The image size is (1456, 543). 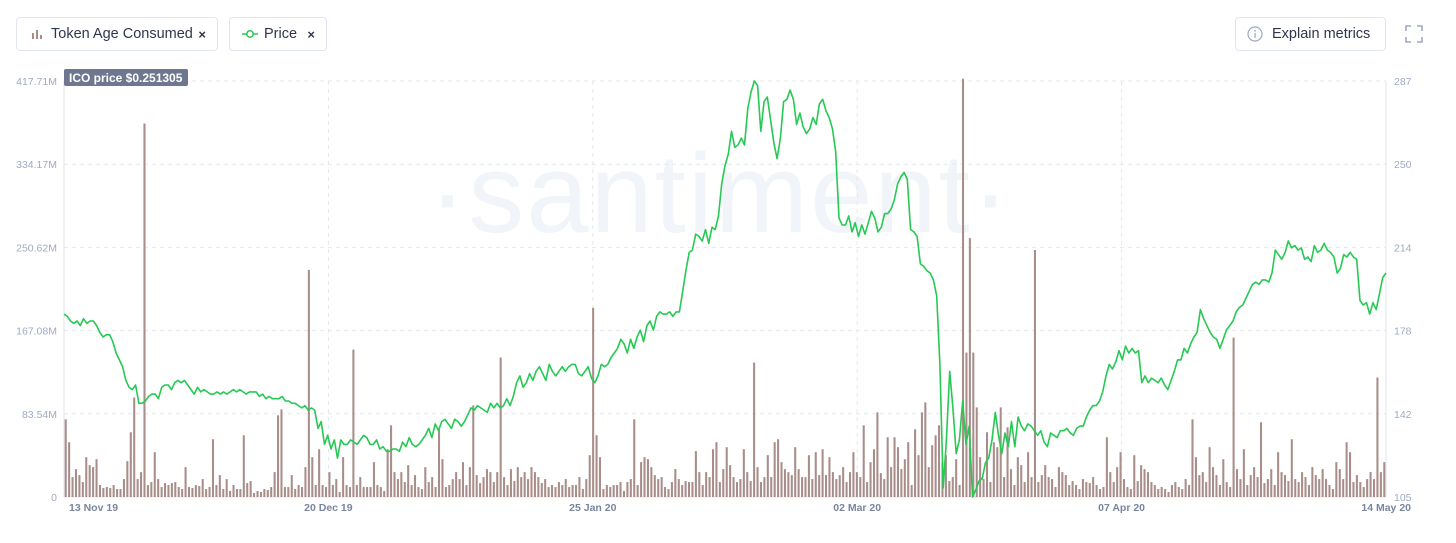 I want to click on explain-metrics-button: Explain metrics, so click(x=1310, y=34).